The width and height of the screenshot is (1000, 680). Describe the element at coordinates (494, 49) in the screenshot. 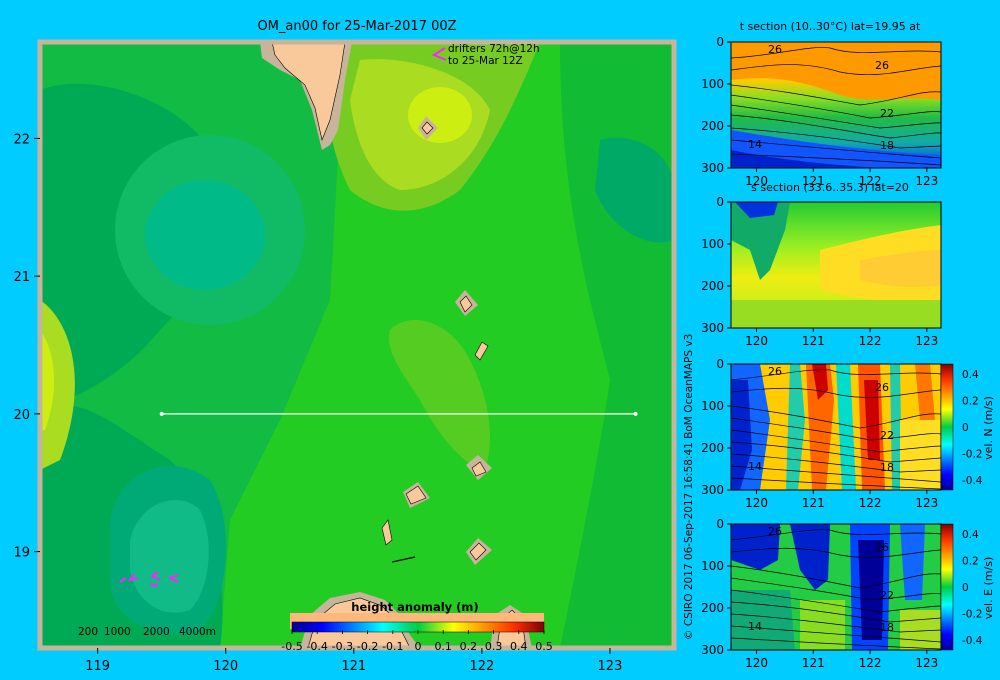

I see `drifter-annotation-line-1: drifters 72h@12h` at that location.